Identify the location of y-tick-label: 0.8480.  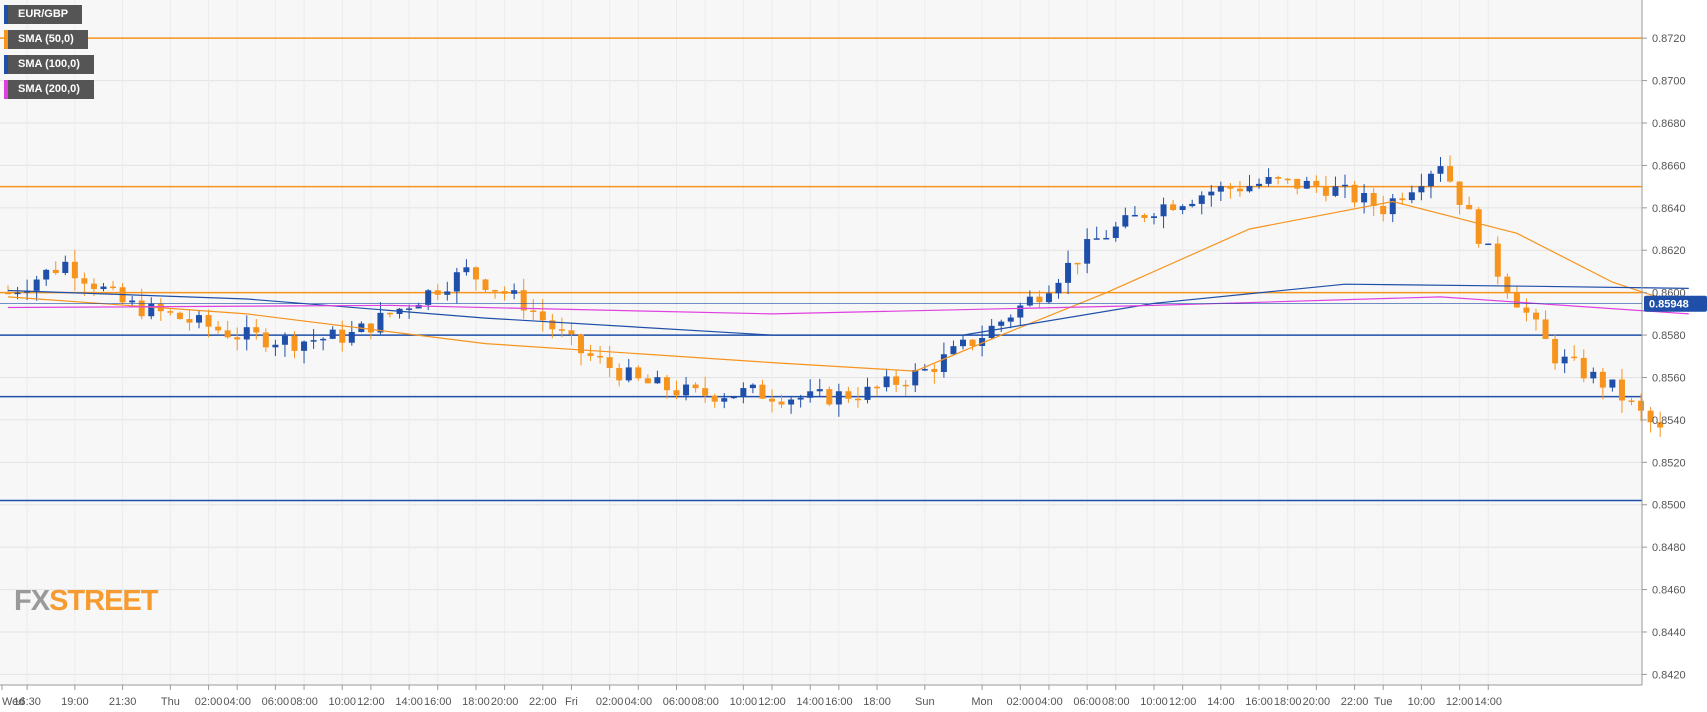
(1669, 548).